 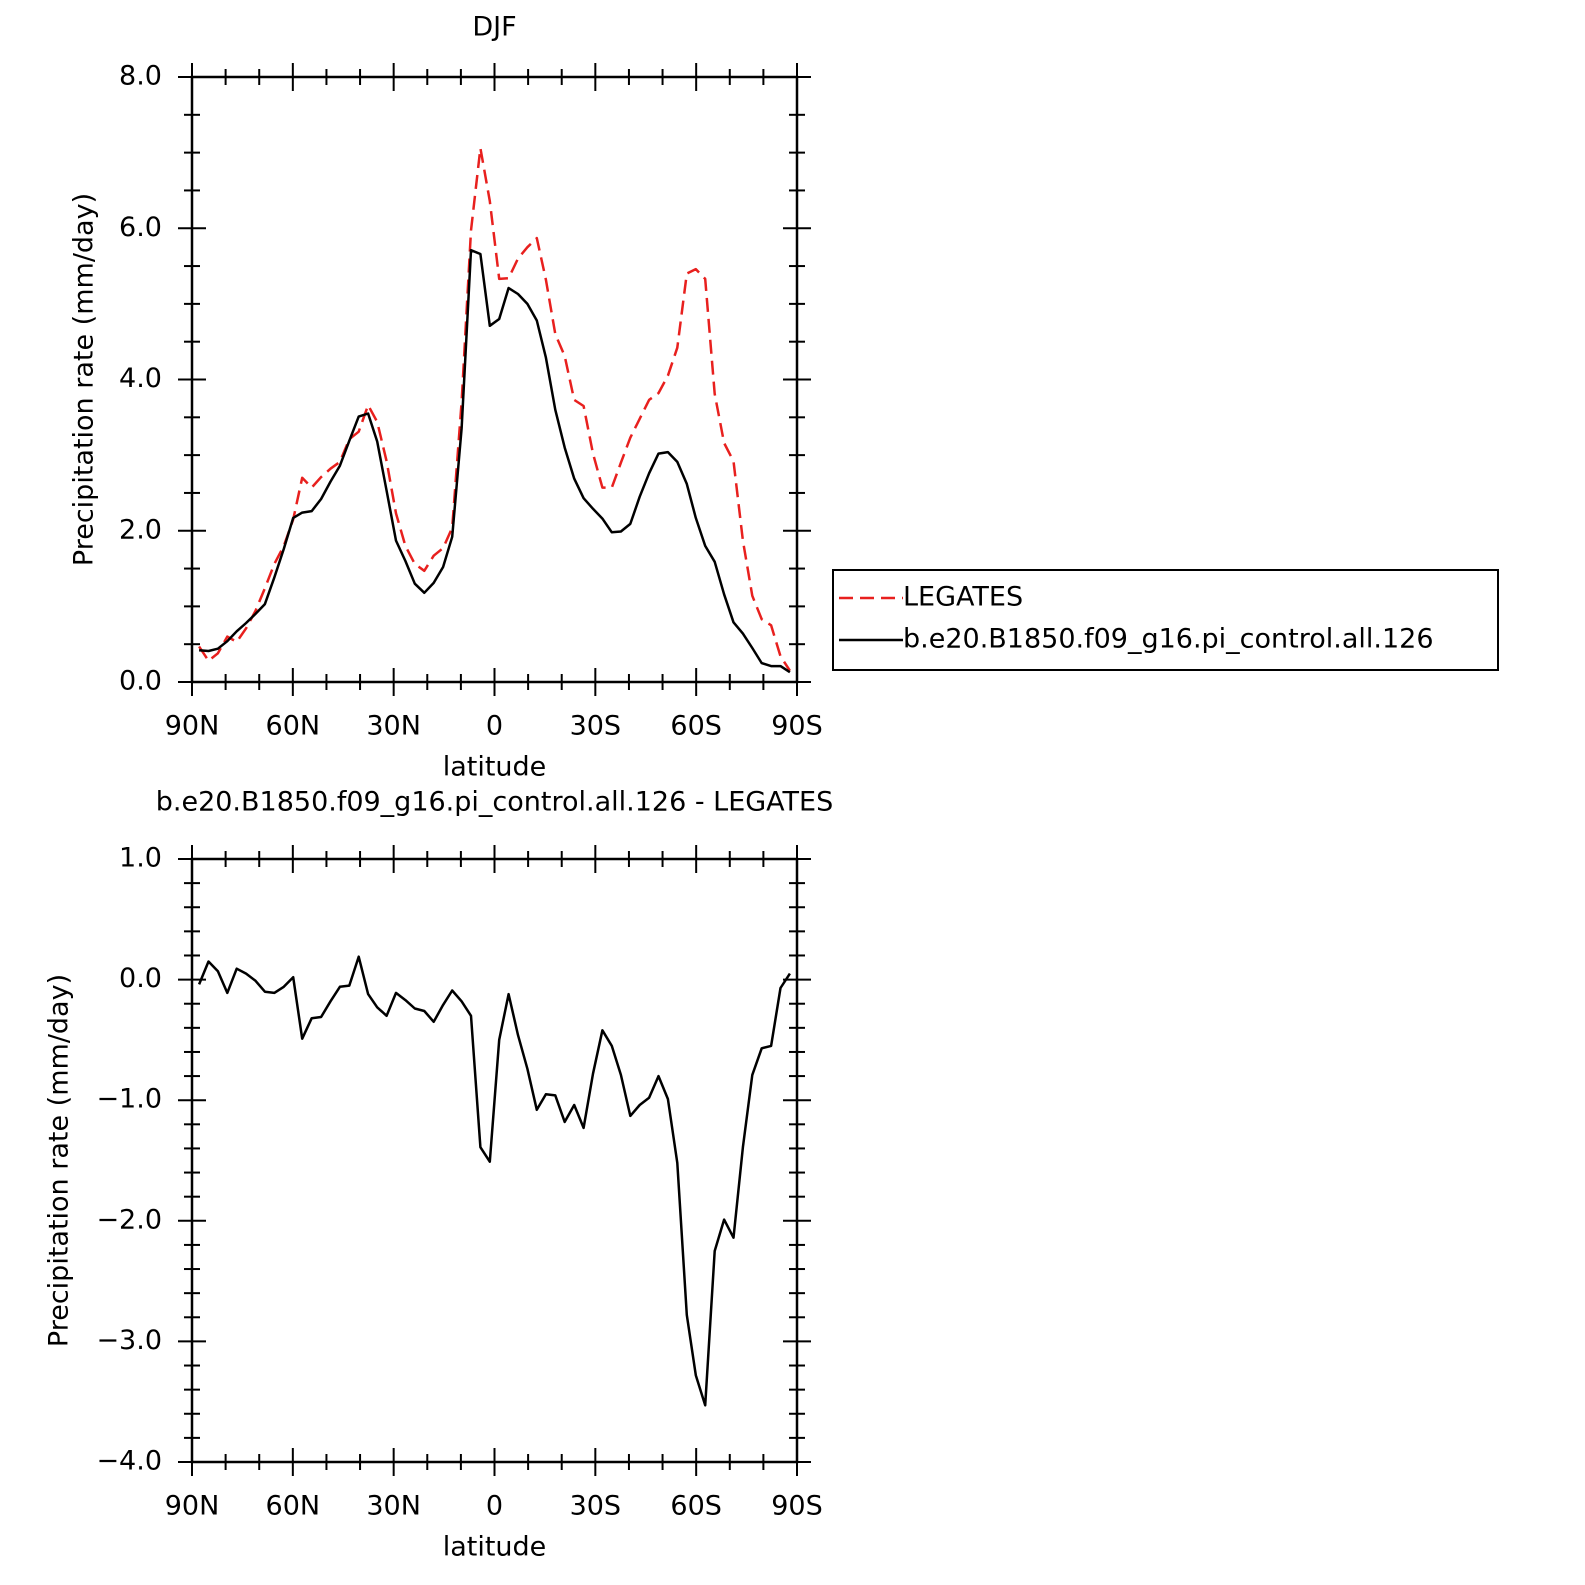 What do you see at coordinates (129, 1219) in the screenshot?
I see `y-tick-label: −2.0` at bounding box center [129, 1219].